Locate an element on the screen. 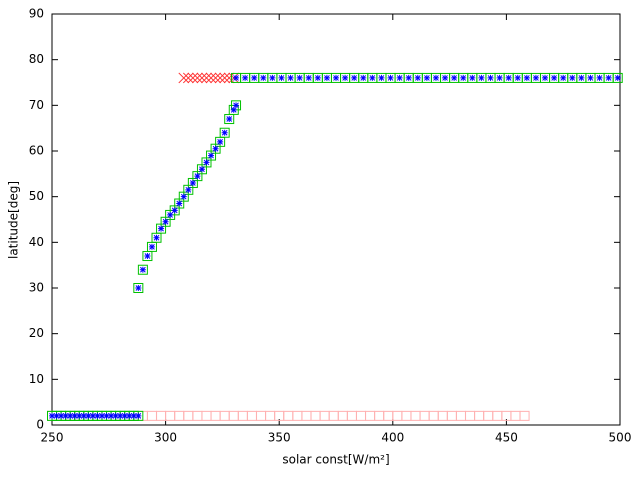  y-tick-label: 60 is located at coordinates (36, 151).